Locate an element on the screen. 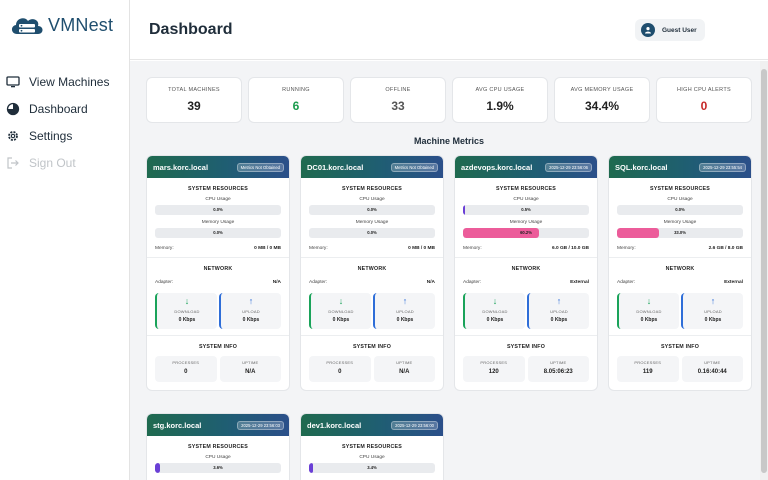 This screenshot has width=768, height=480. system-info: PROCESSES 0 UPTIME N/A is located at coordinates (372, 369).